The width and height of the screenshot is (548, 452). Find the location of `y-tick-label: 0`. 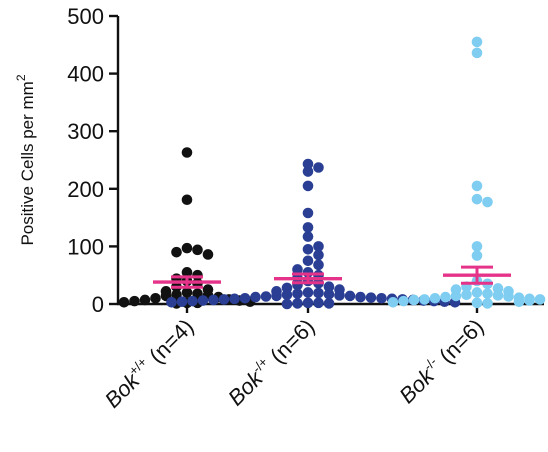

y-tick-label: 0 is located at coordinates (98, 304).